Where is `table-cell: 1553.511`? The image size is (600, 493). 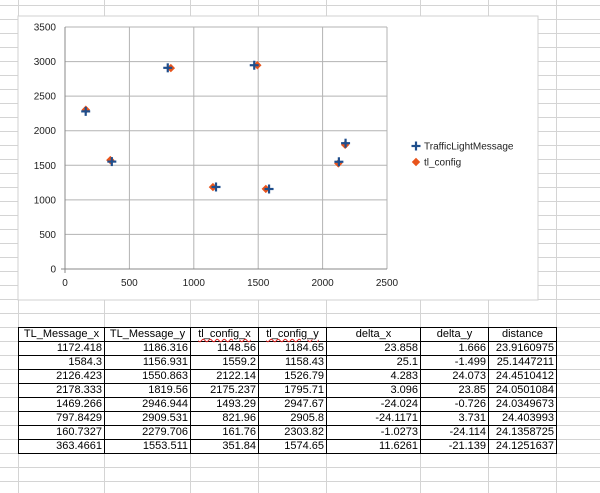
table-cell: 1553.511 is located at coordinates (147, 446).